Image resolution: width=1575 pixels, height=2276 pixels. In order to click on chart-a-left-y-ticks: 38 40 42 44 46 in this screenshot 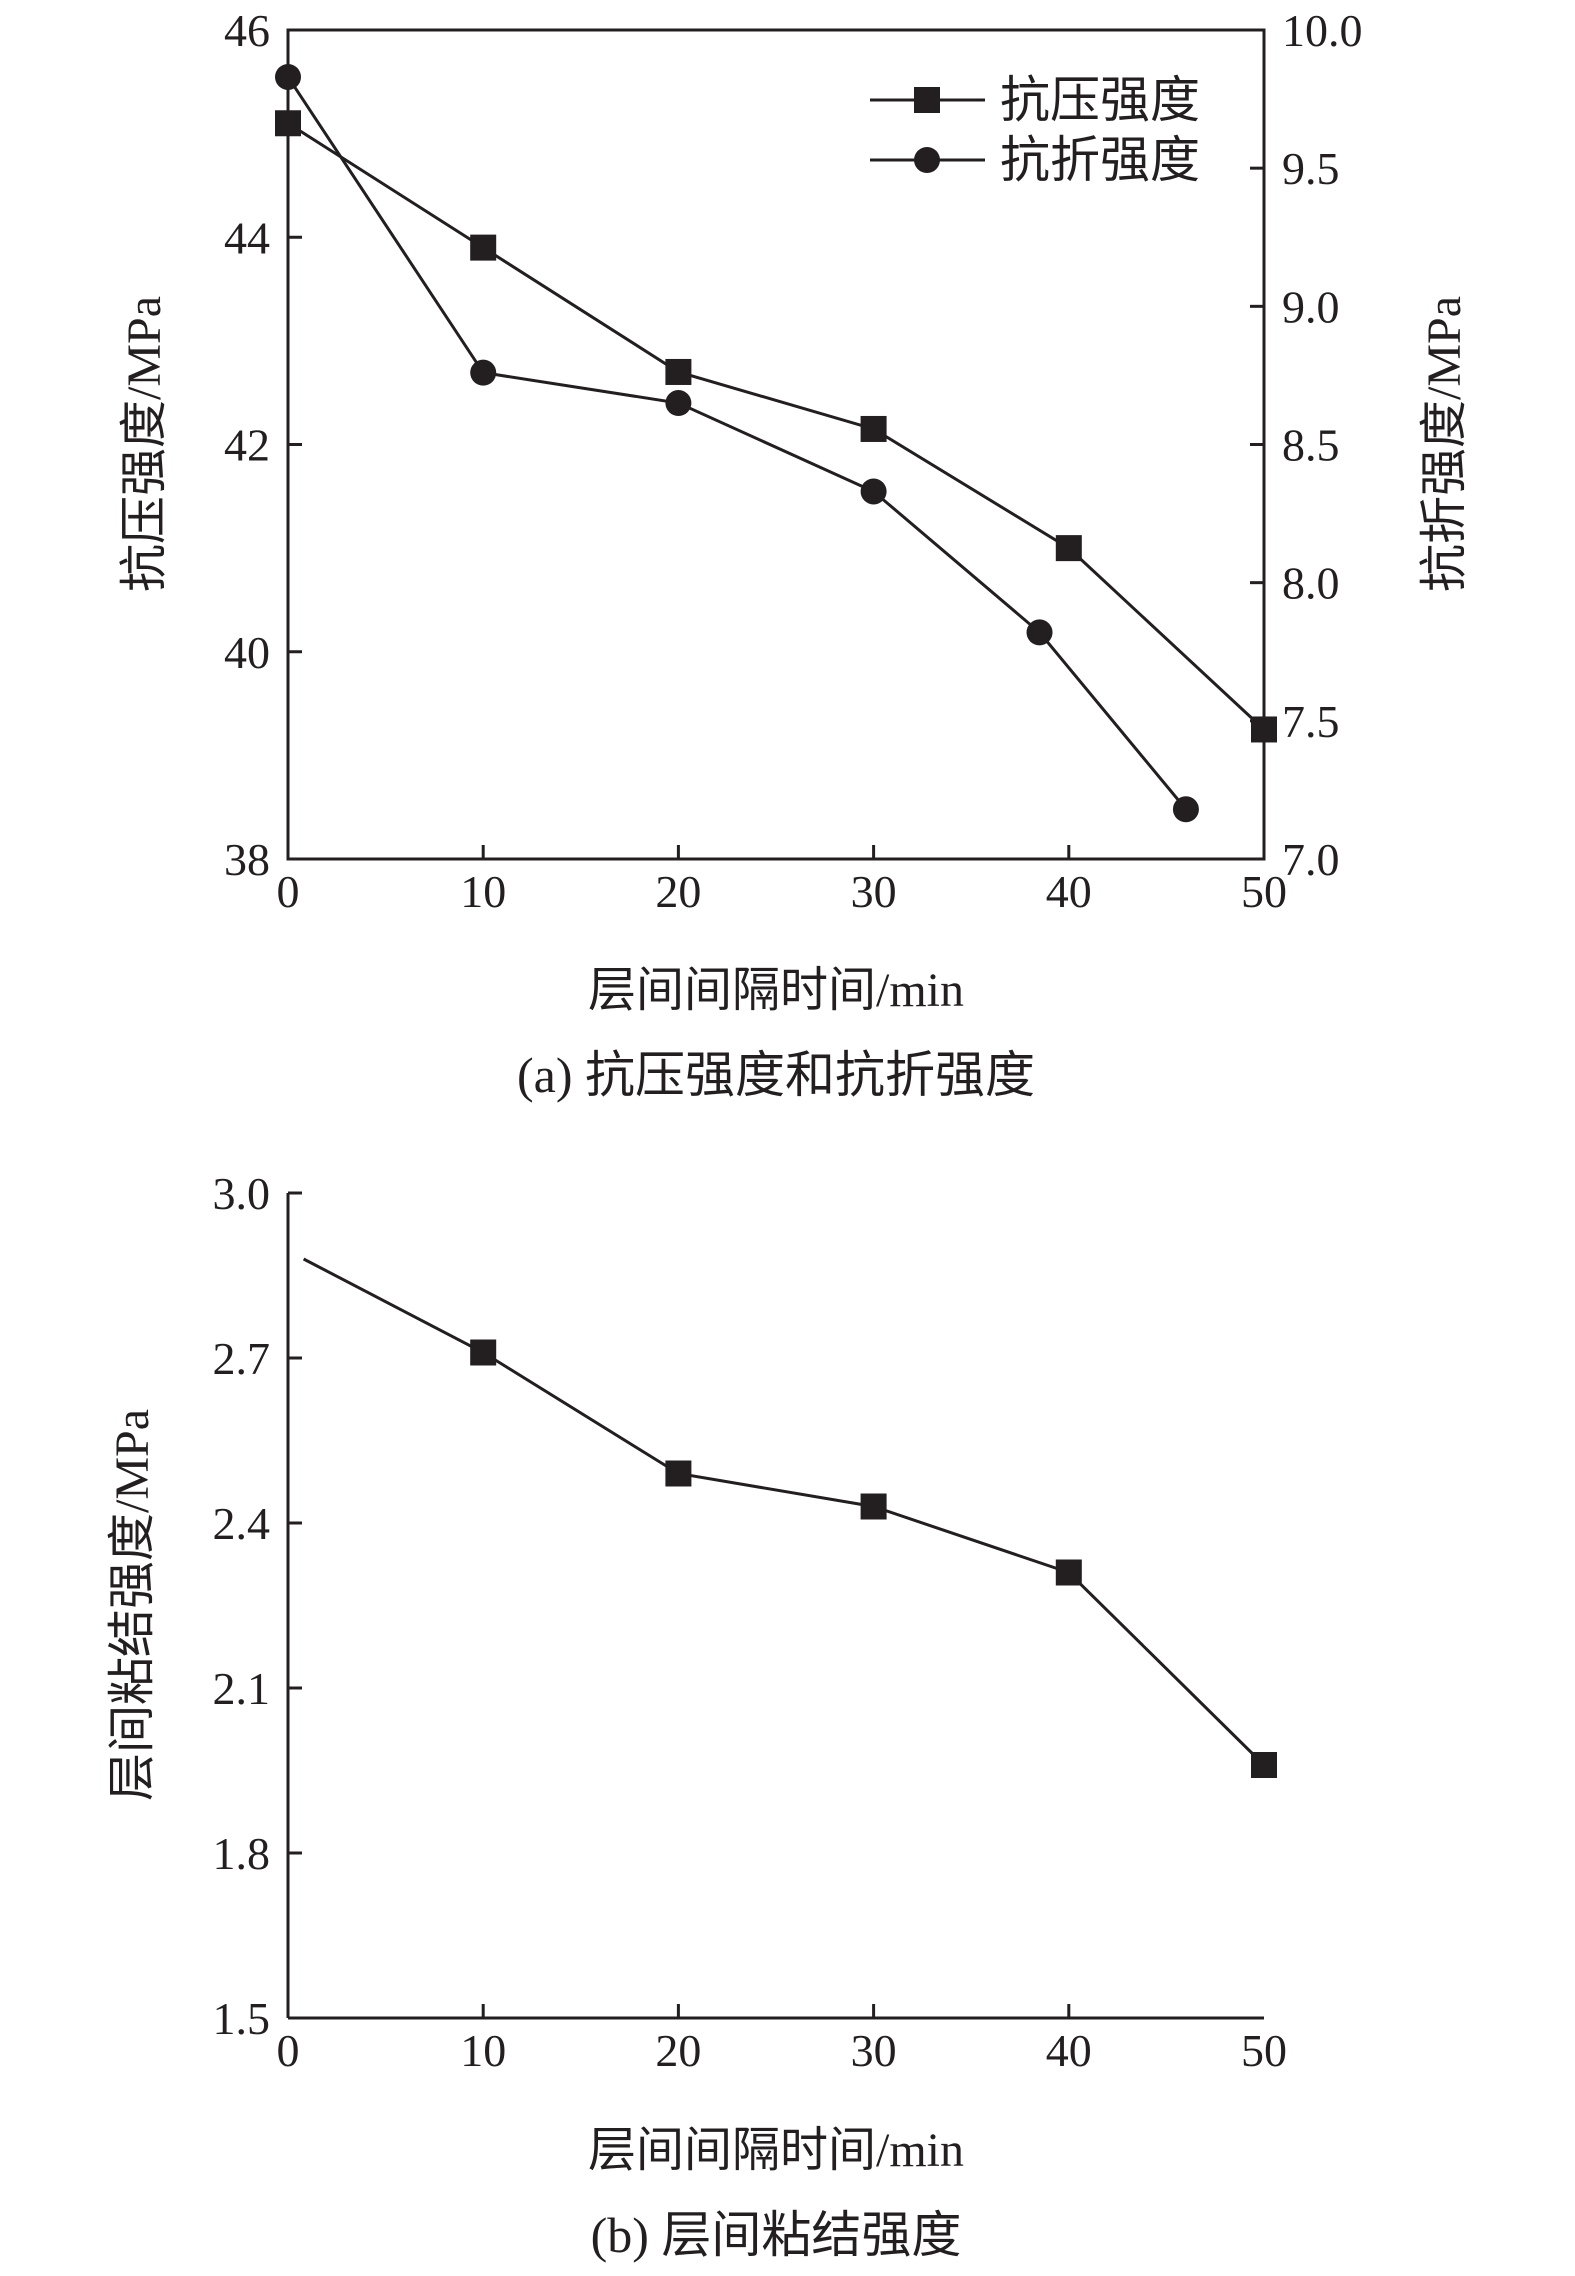, I will do `click(263, 445)`.